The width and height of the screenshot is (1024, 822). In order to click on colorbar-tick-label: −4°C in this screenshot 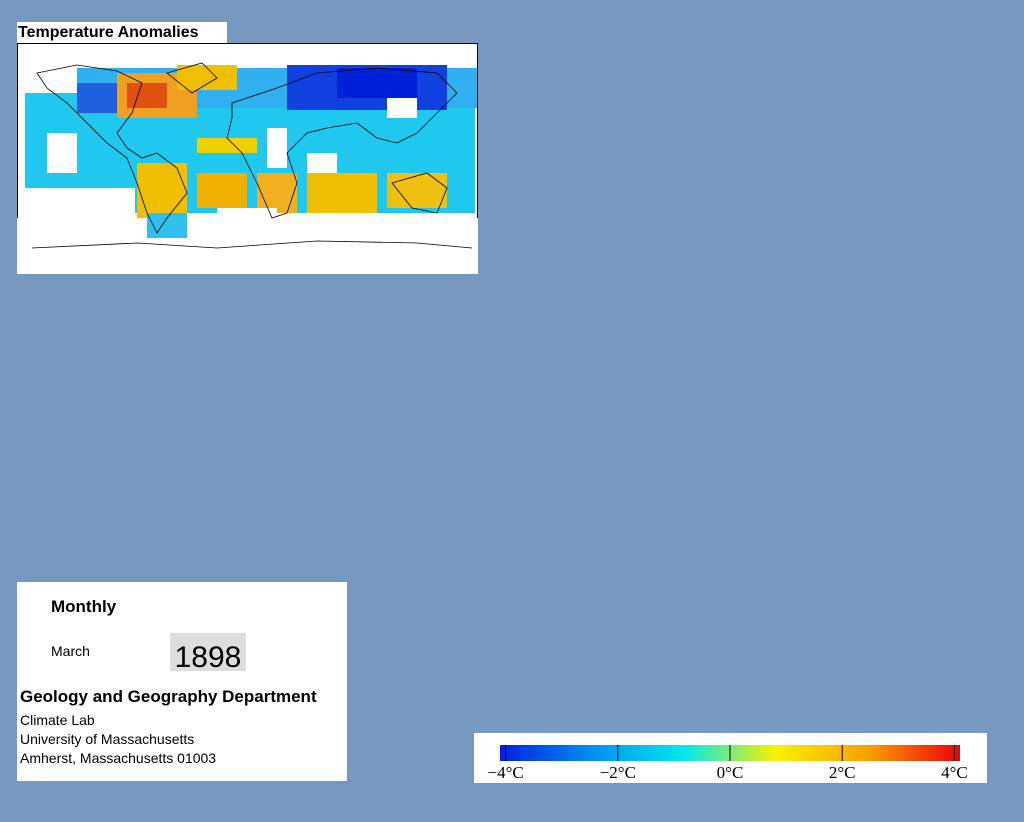, I will do `click(505, 772)`.